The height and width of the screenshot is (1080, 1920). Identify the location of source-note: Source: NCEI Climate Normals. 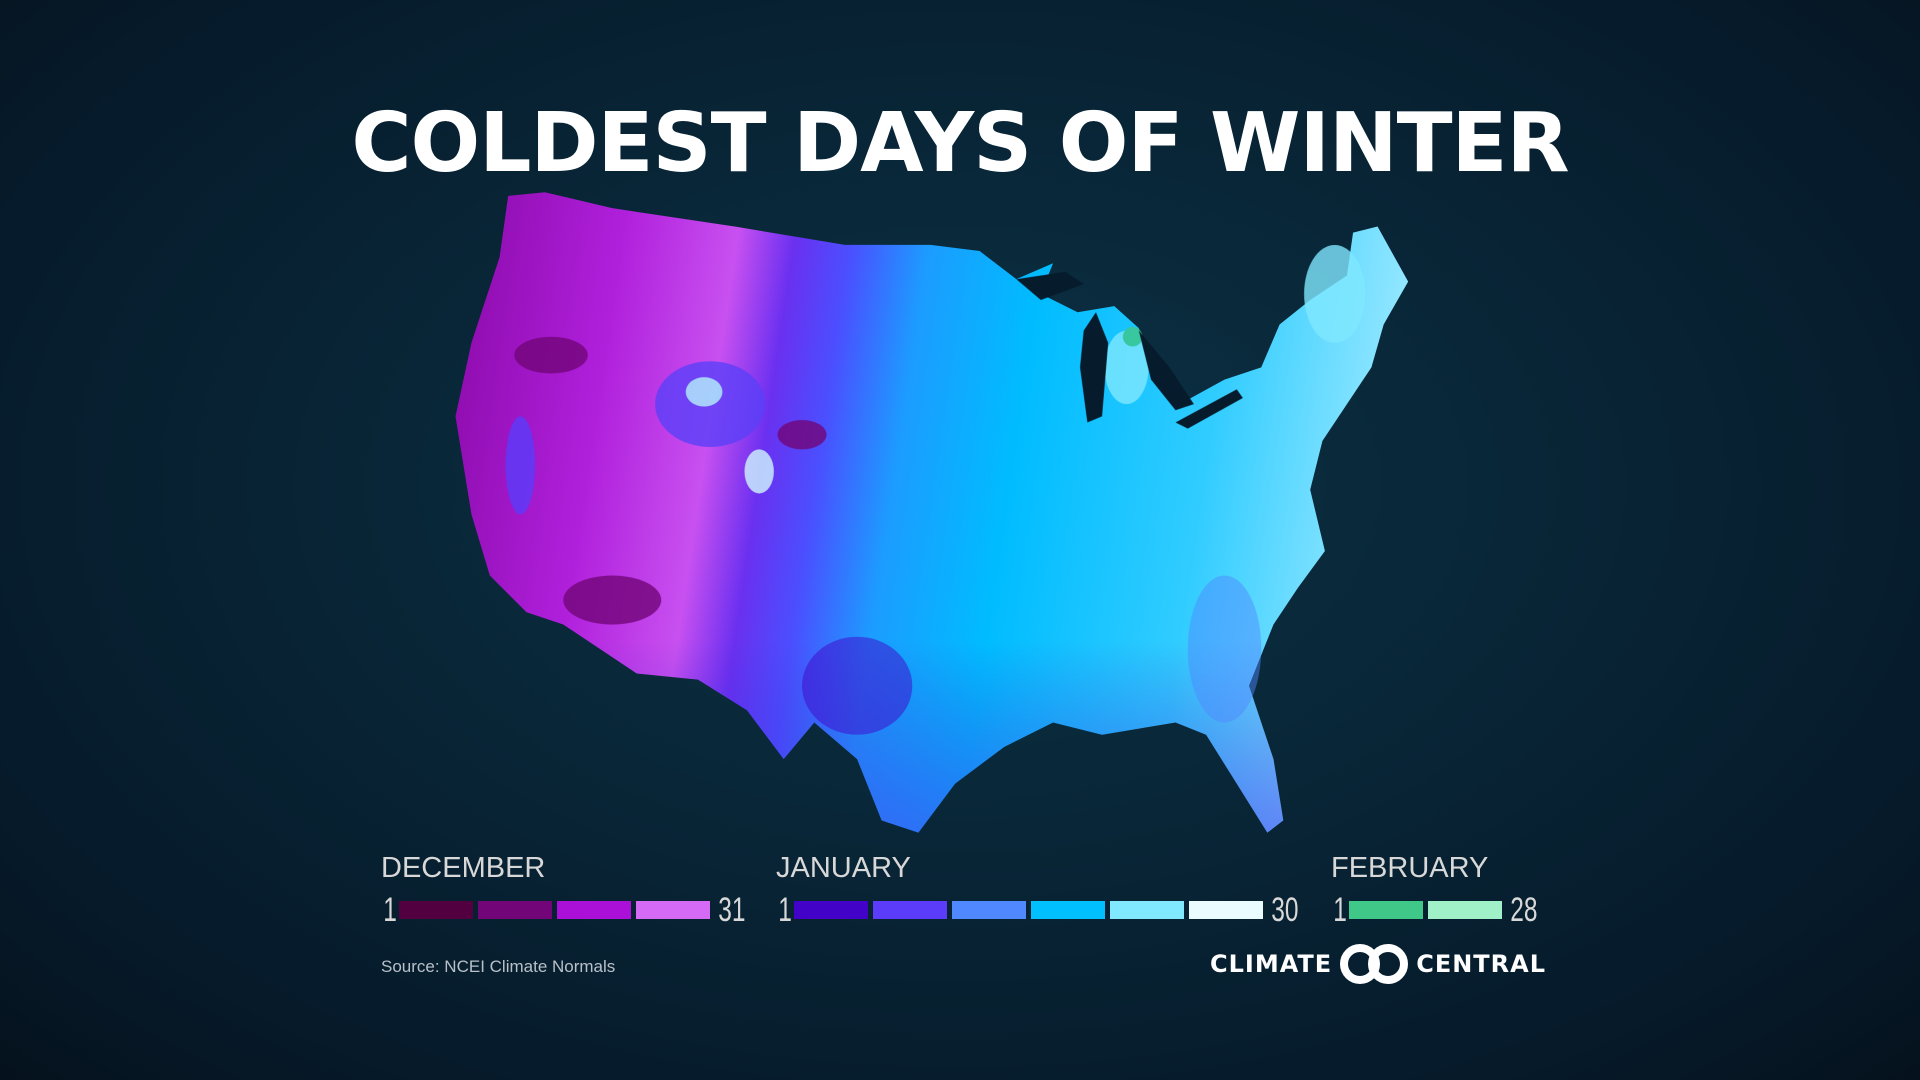
(498, 966).